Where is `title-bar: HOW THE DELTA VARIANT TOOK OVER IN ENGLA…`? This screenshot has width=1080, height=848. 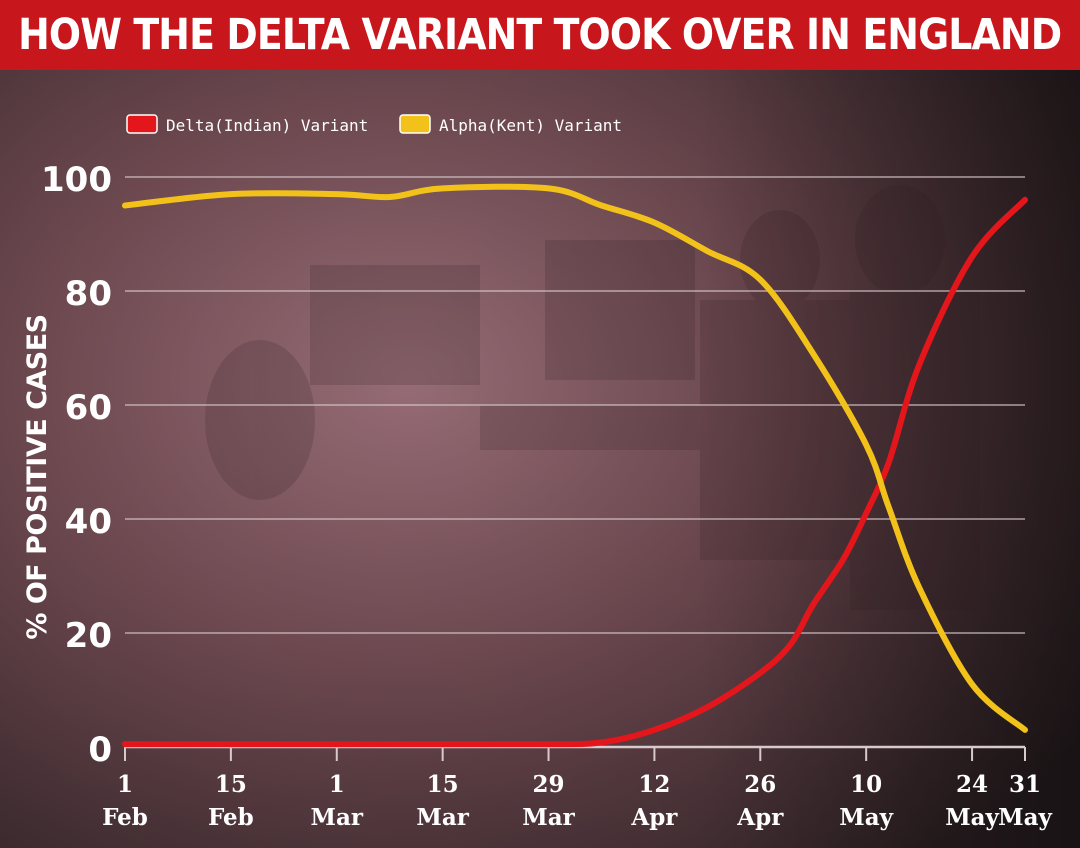 title-bar: HOW THE DELTA VARIANT TOOK OVER IN ENGLA… is located at coordinates (540, 35).